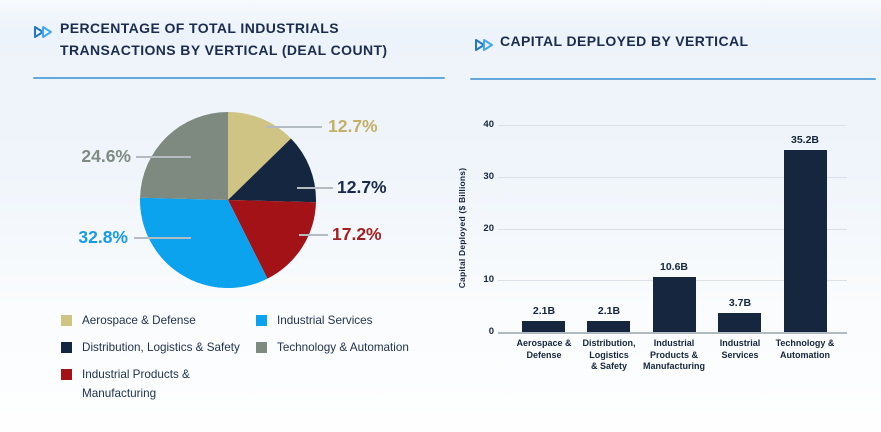 This screenshot has height=432, width=881. Describe the element at coordinates (224, 50) in the screenshot. I see `pie-chart-title-line2: TRANSACTIONS BY VERTICAL (DEAL COUNT)` at that location.